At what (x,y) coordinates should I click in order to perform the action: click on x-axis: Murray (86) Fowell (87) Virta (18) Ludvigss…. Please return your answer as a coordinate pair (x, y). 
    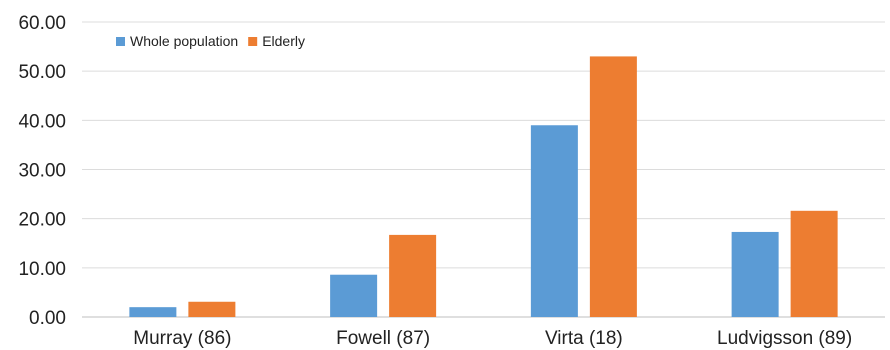
    Looking at the image, I should click on (492, 338).